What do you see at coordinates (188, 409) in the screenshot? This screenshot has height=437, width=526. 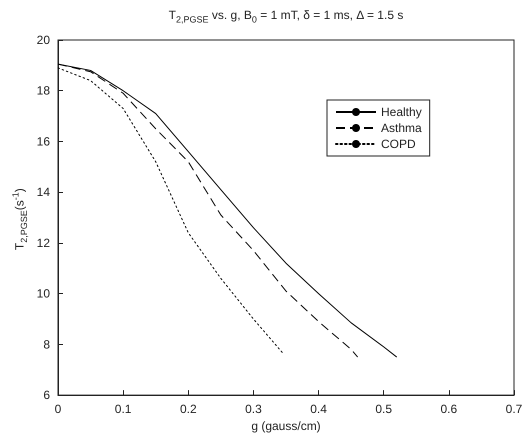 I see `x-tick-label: 0.2` at bounding box center [188, 409].